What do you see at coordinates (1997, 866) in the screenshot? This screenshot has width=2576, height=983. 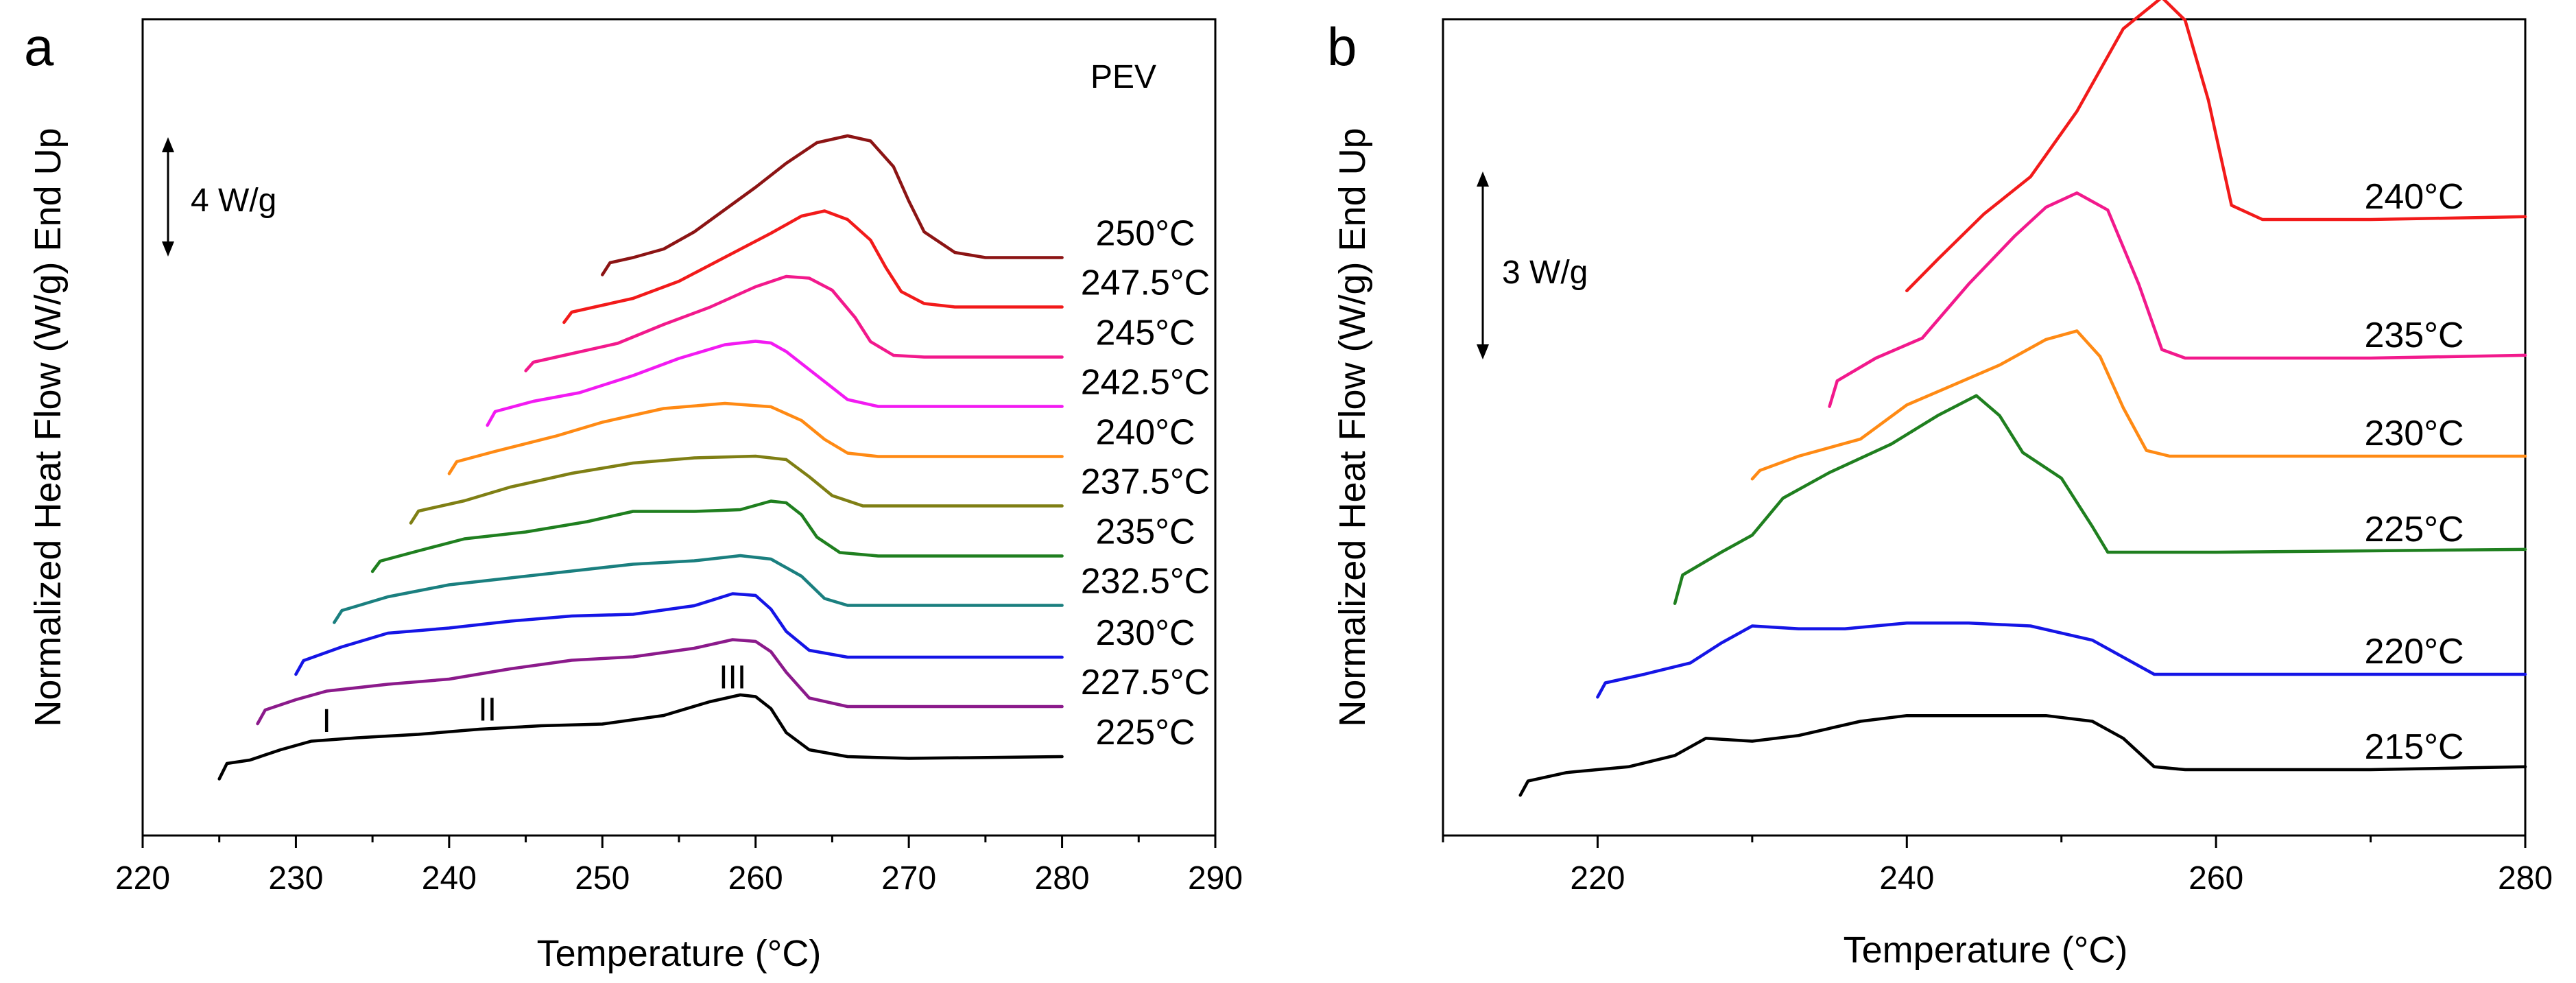 I see `panel-b-x-ticks: 220 240 260 280` at bounding box center [1997, 866].